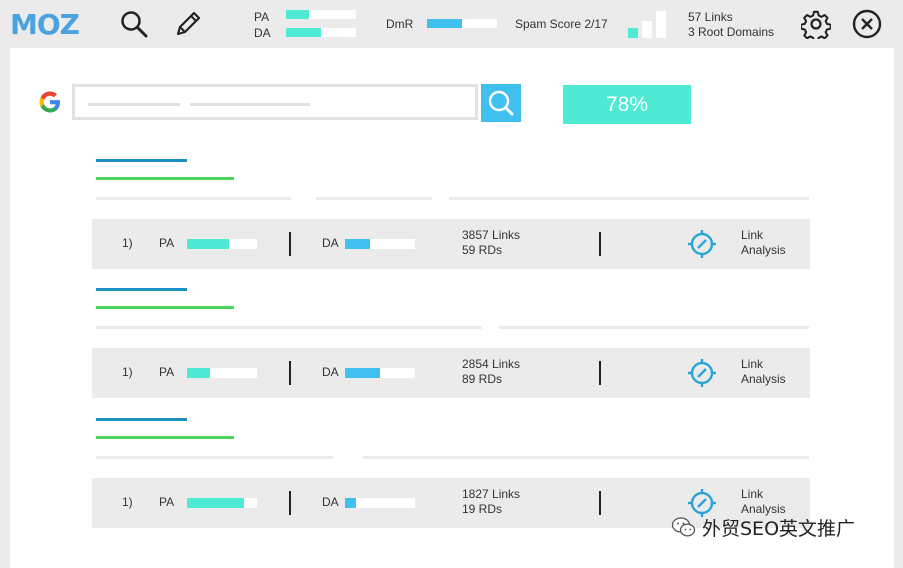  What do you see at coordinates (491, 494) in the screenshot?
I see `links-count: 1827 Links` at bounding box center [491, 494].